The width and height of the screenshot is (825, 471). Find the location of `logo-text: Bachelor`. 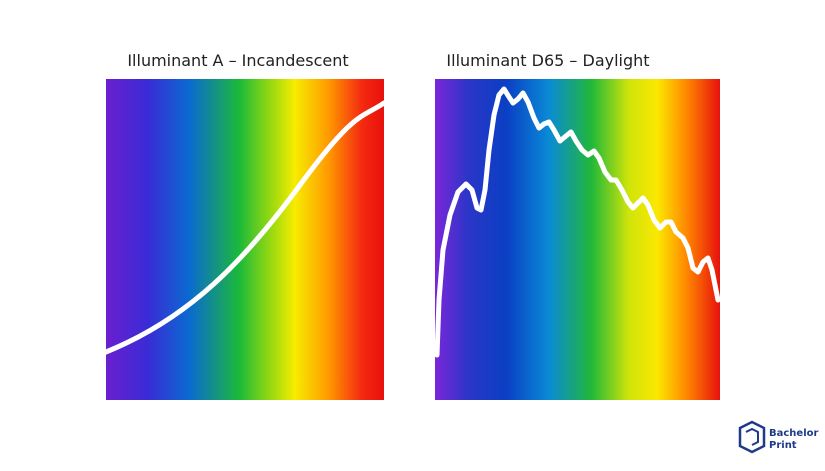

logo-text: Bachelor is located at coordinates (793, 433).